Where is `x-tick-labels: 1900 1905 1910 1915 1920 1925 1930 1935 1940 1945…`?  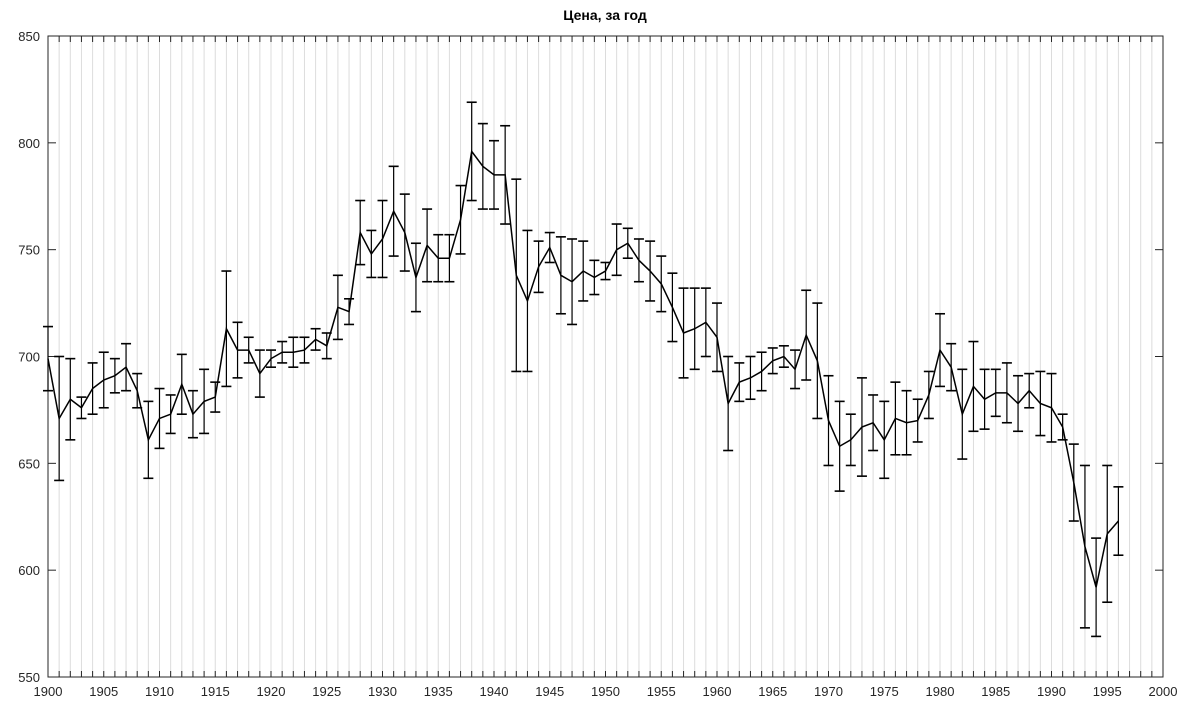
x-tick-labels: 1900 1905 1910 1915 1920 1925 1930 1935 1940 1945… is located at coordinates (606, 691).